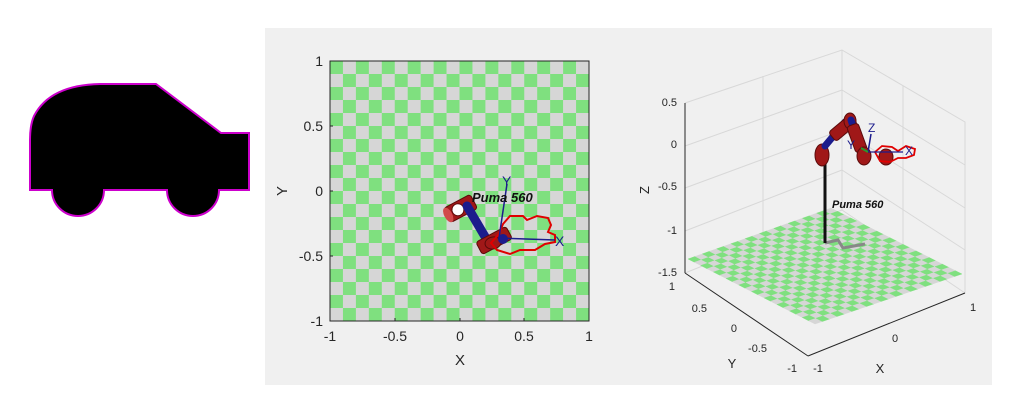  Describe the element at coordinates (139, 150) in the screenshot. I see `car-icon` at that location.